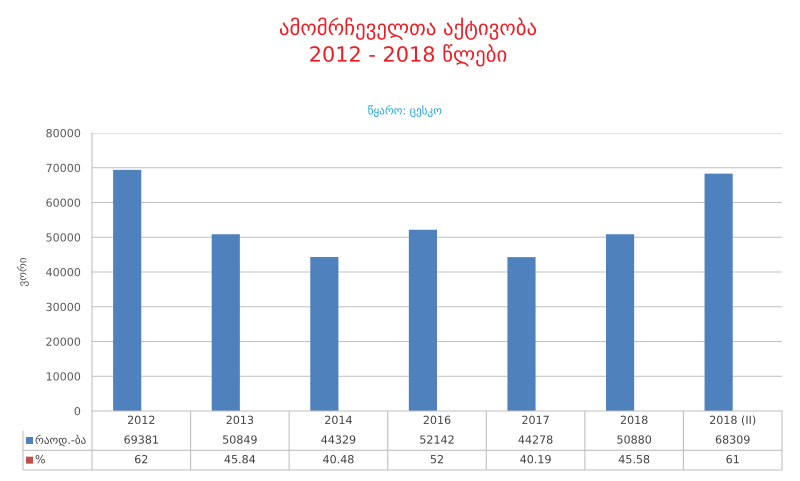  I want to click on x-tick-label: 2018 (II), so click(733, 420).